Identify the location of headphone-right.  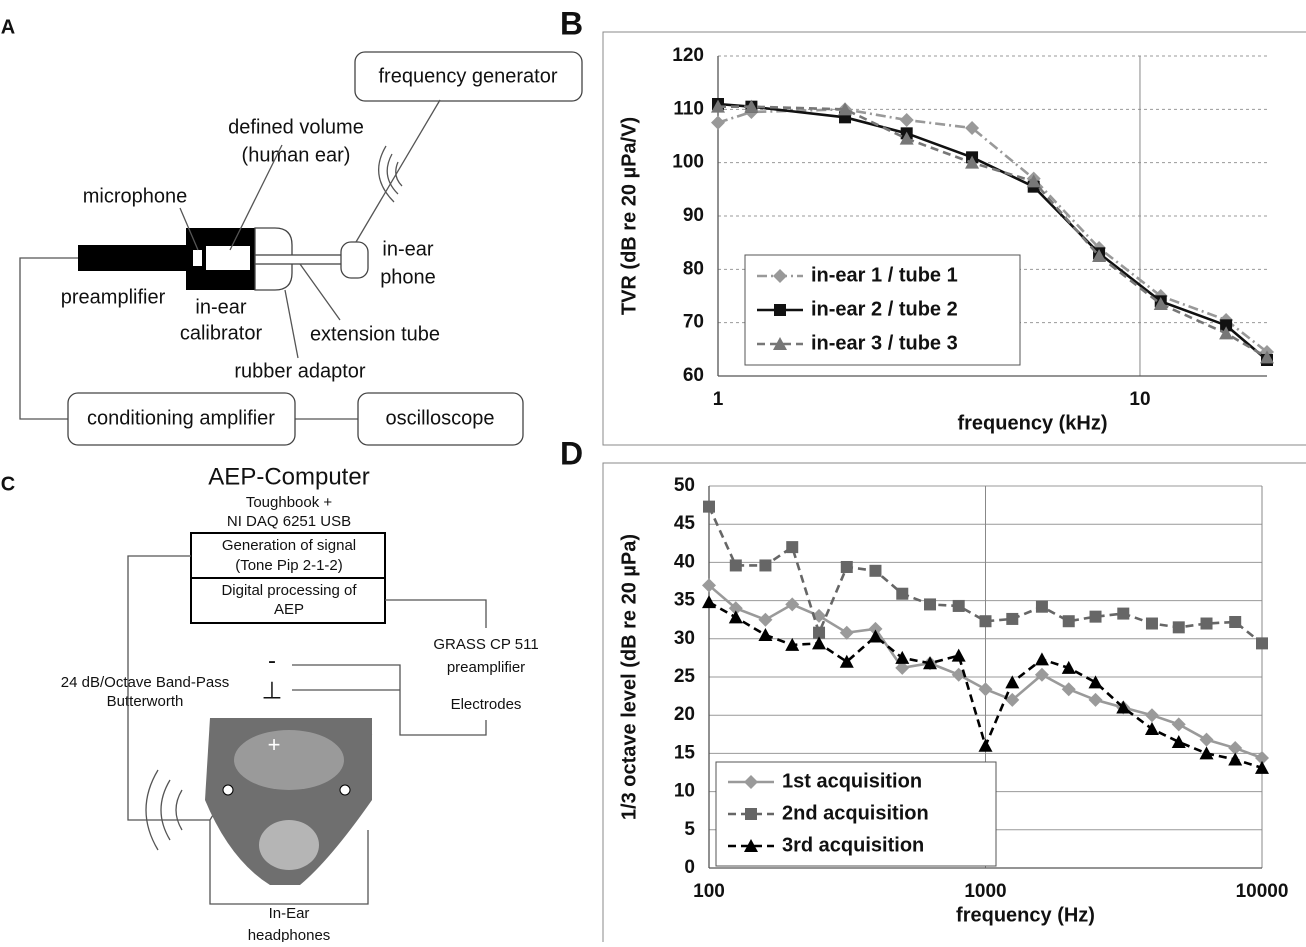
(345, 790).